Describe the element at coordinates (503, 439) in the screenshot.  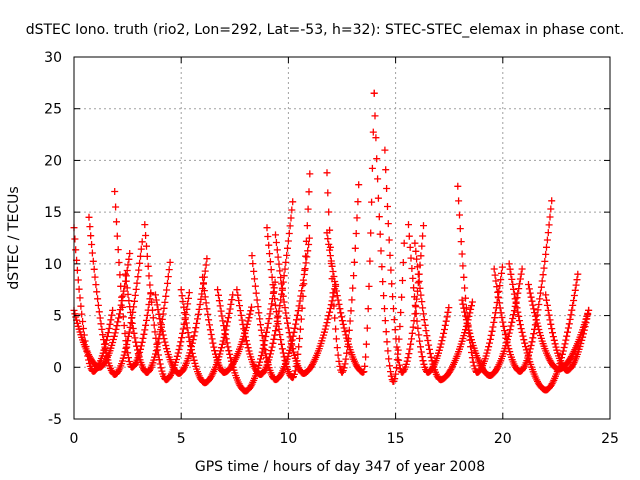
I see `x-tick-label: 20` at that location.